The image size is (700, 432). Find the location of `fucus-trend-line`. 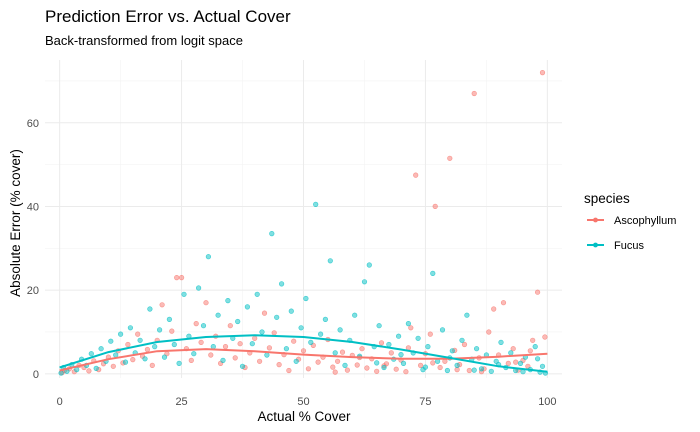

fucus-trend-line is located at coordinates (303, 353).